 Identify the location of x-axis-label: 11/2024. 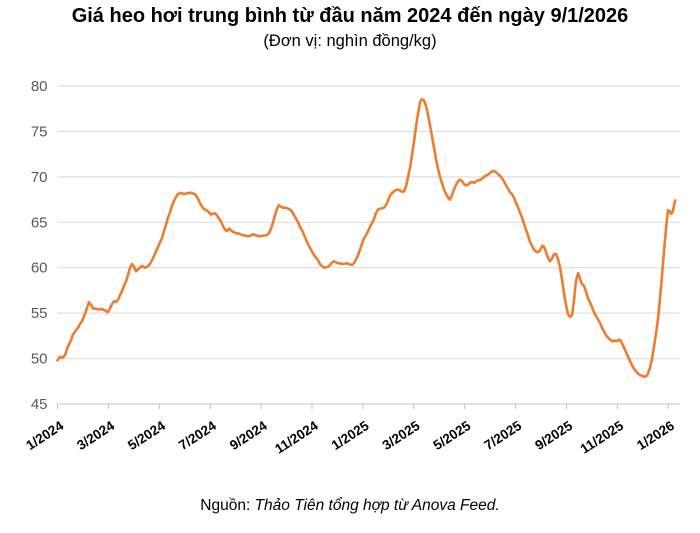
(296, 437).